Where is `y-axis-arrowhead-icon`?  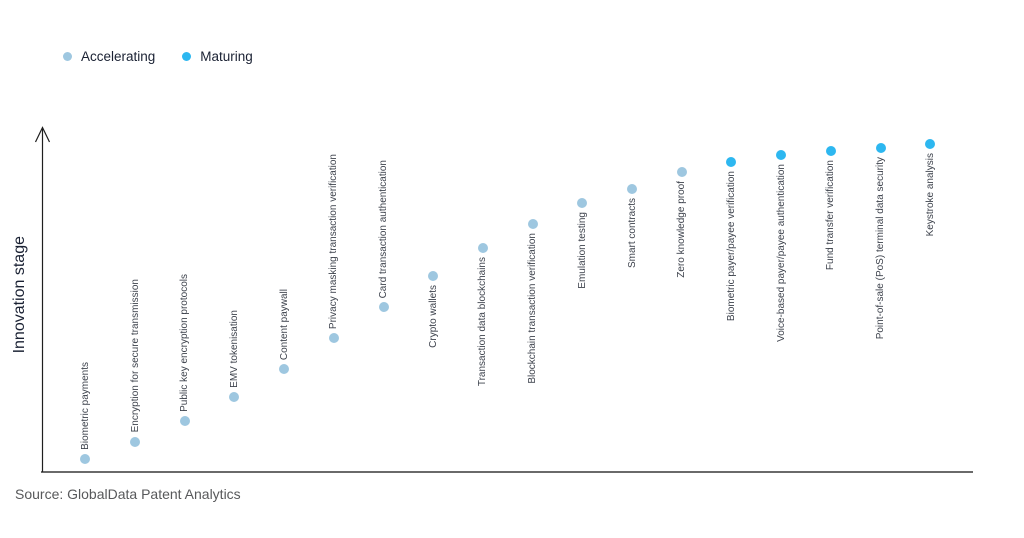
y-axis-arrowhead-icon is located at coordinates (42, 134).